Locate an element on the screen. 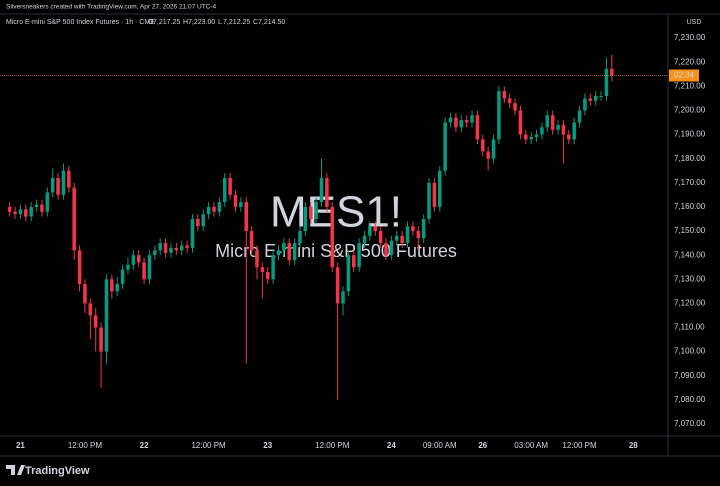 Image resolution: width=720 pixels, height=486 pixels. x-tick-label: 09:00 AM is located at coordinates (440, 445).